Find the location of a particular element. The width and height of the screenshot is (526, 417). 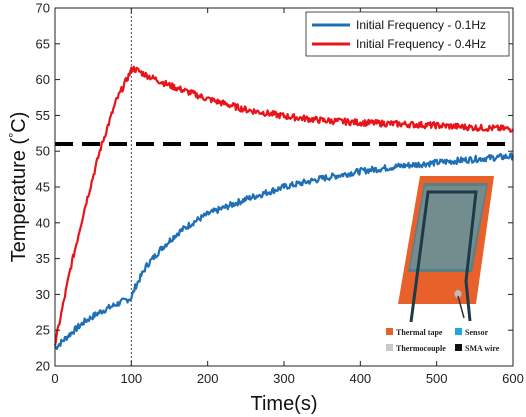

y-tick-label: 55 is located at coordinates (43, 115).